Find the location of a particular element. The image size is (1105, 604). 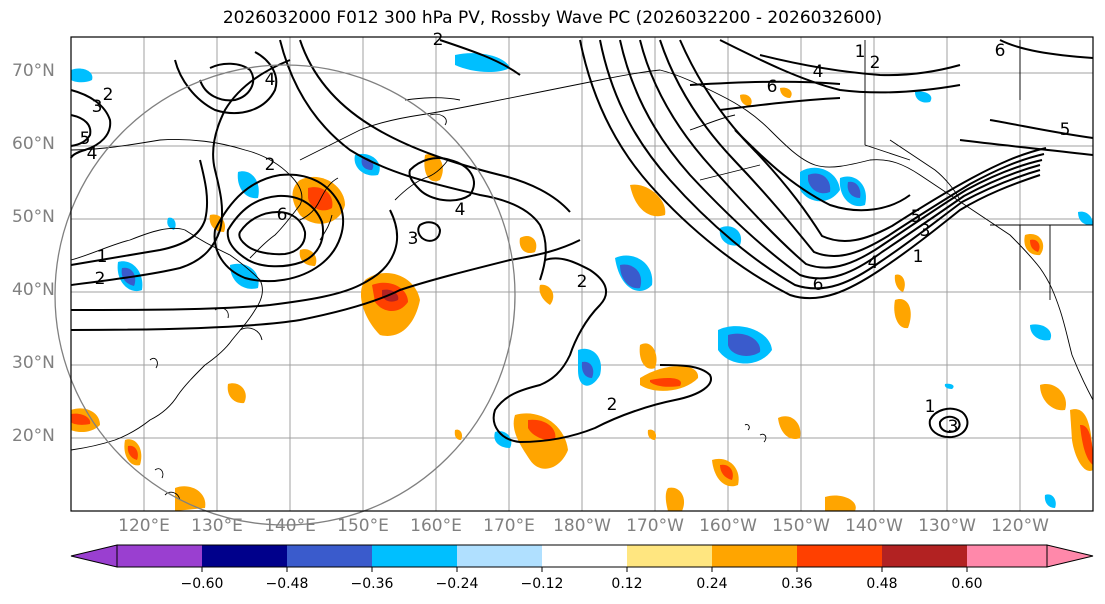

lon-label: 120°E is located at coordinates (144, 526).